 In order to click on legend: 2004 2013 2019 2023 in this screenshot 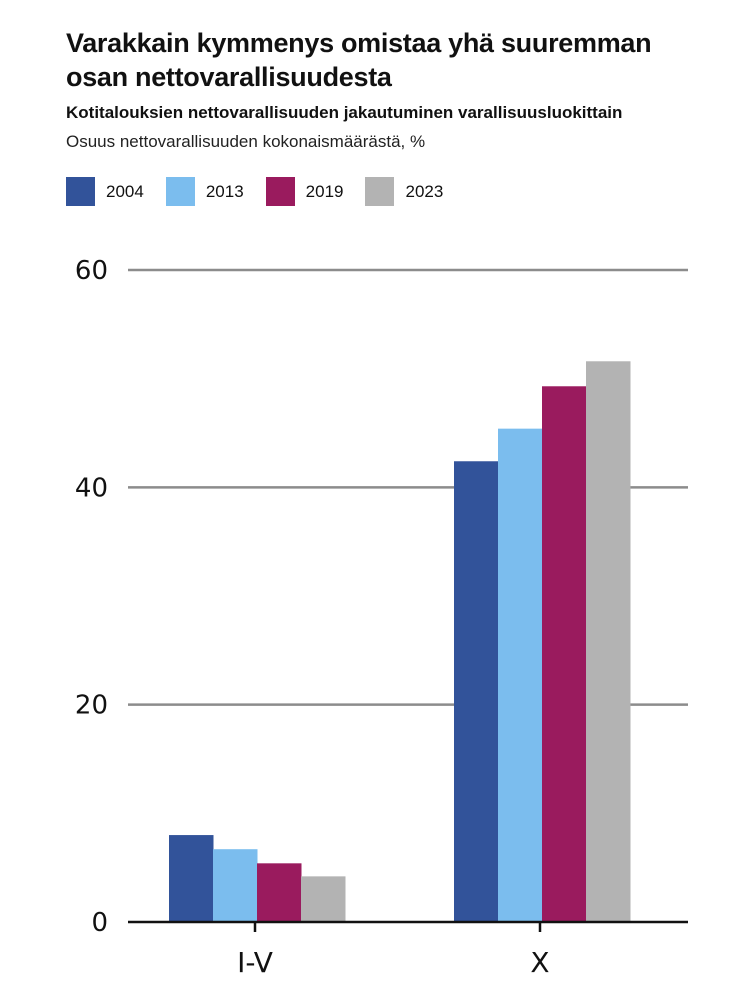, I will do `click(265, 191)`.